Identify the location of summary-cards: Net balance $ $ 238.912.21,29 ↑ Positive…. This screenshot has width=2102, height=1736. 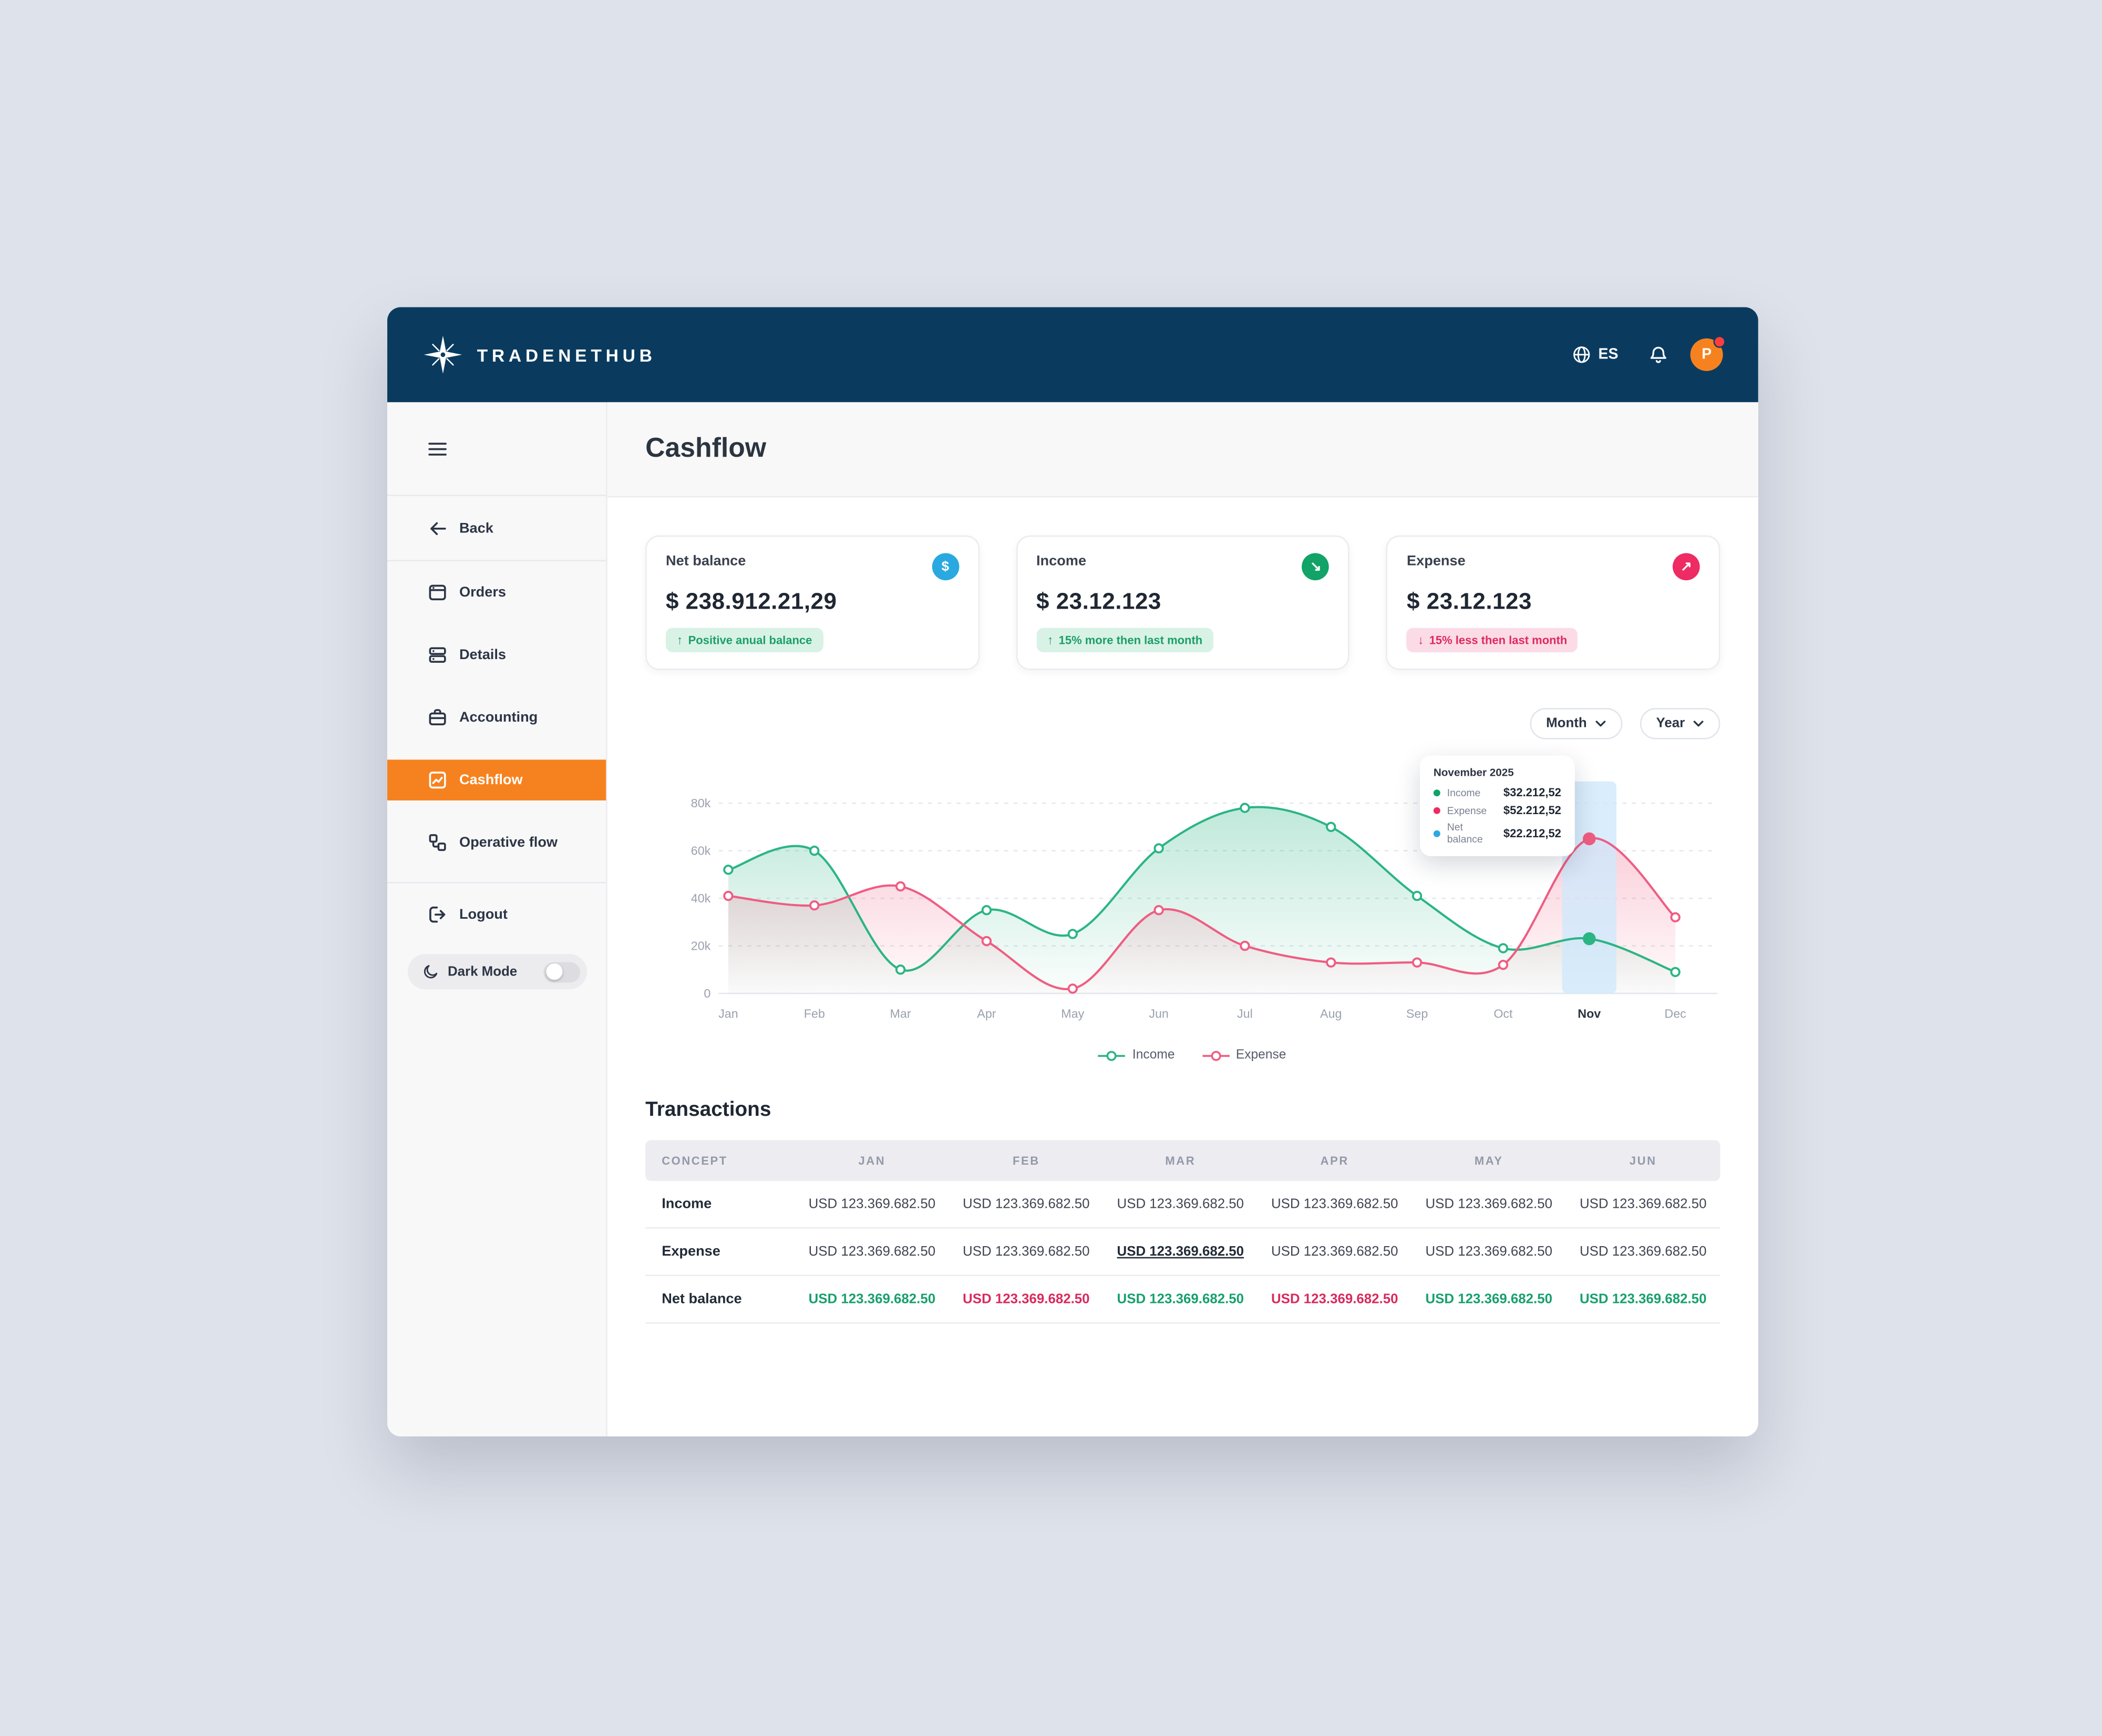
(1182, 602).